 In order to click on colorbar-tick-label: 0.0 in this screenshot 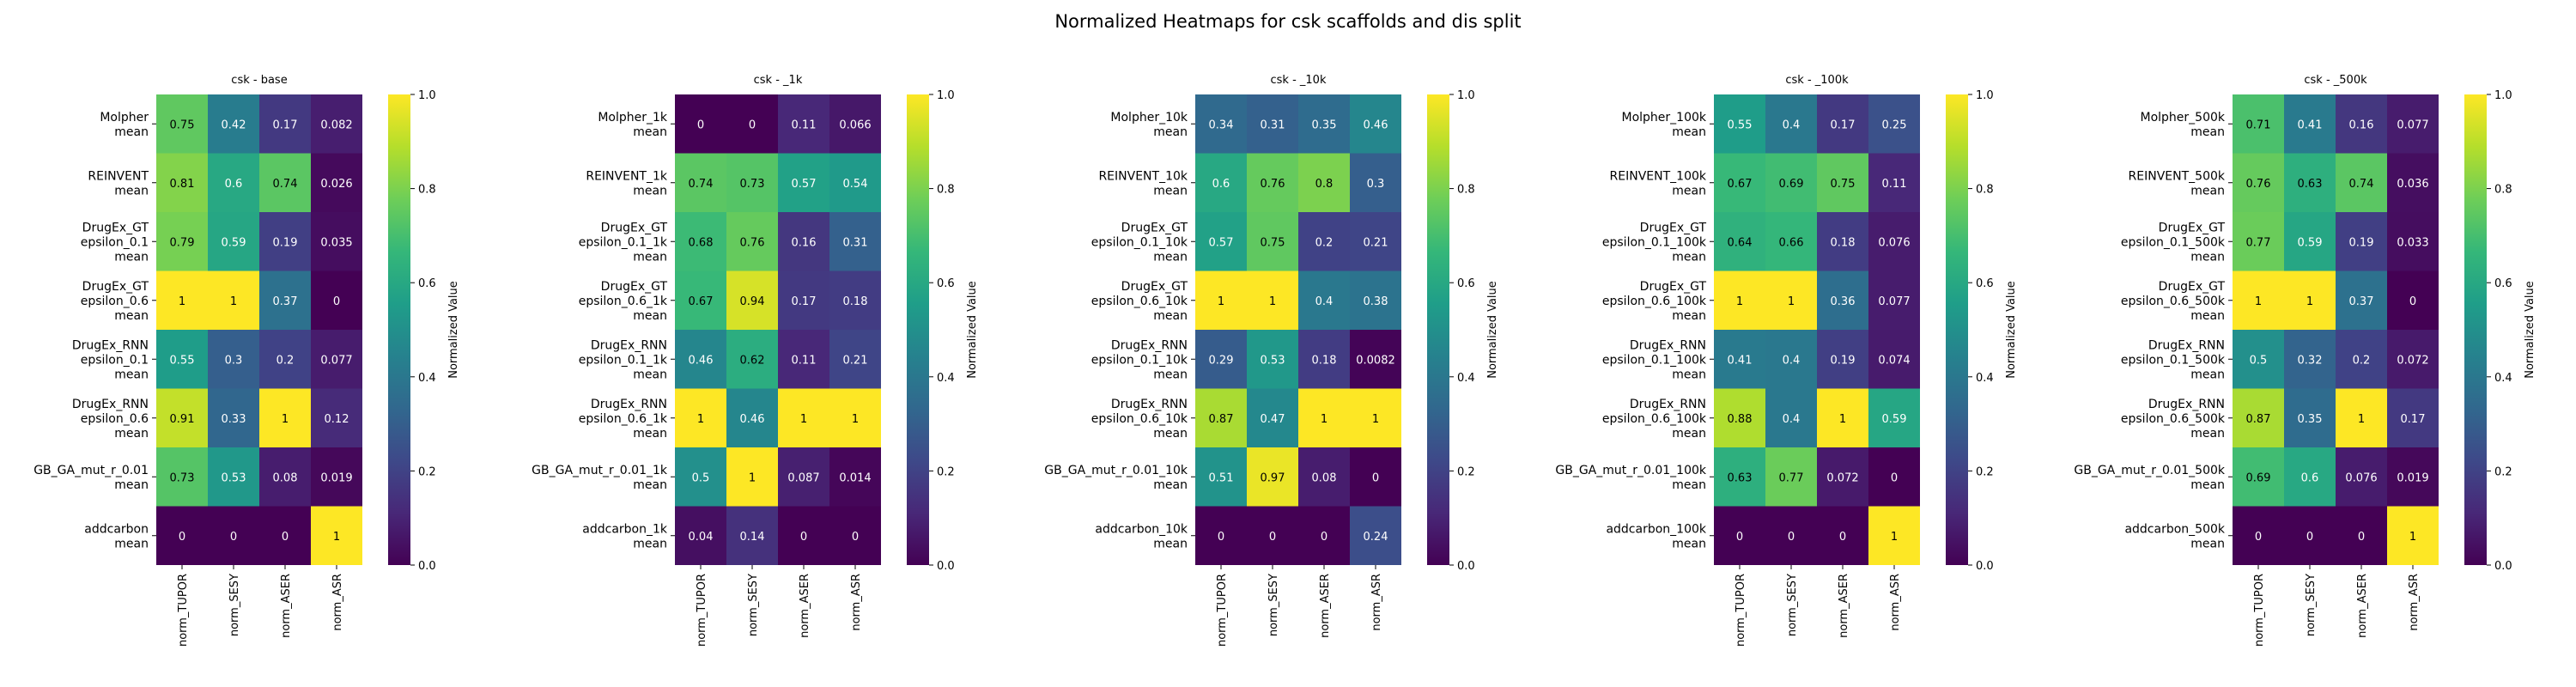, I will do `click(1985, 566)`.